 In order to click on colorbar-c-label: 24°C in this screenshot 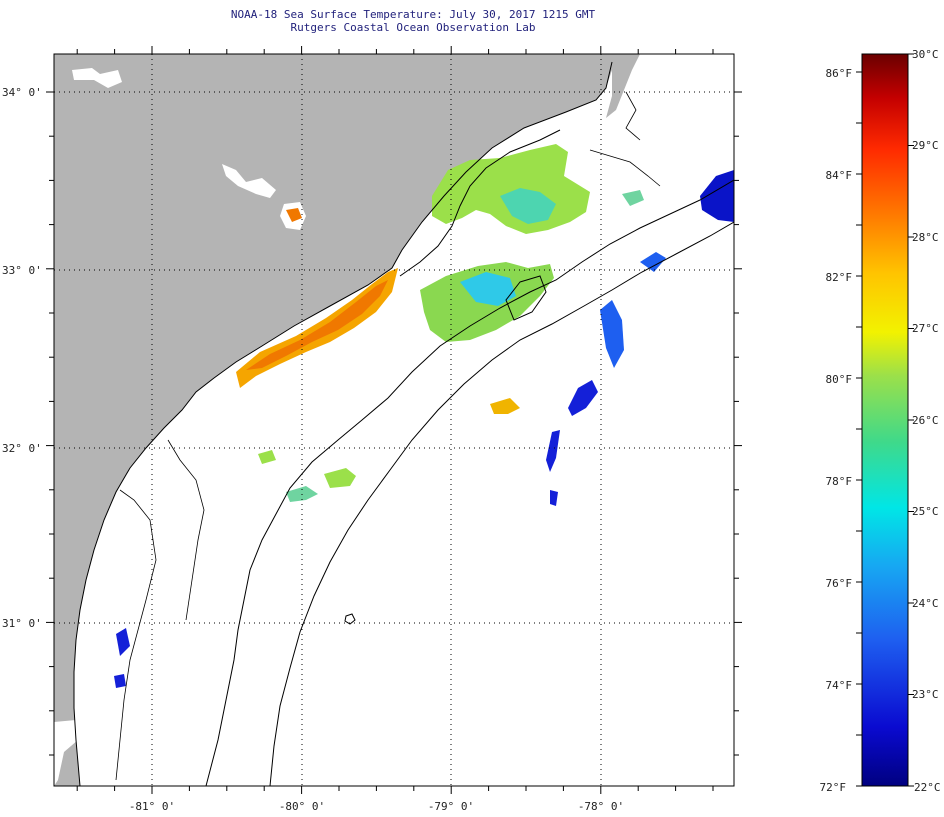, I will do `click(925, 603)`.